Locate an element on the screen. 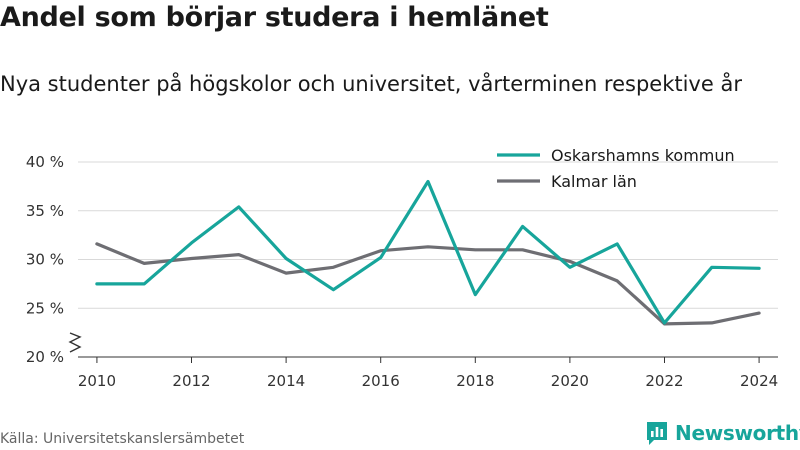 This screenshot has width=800, height=450. source-note: Källa: Universitetskanslersämbetet is located at coordinates (122, 439).